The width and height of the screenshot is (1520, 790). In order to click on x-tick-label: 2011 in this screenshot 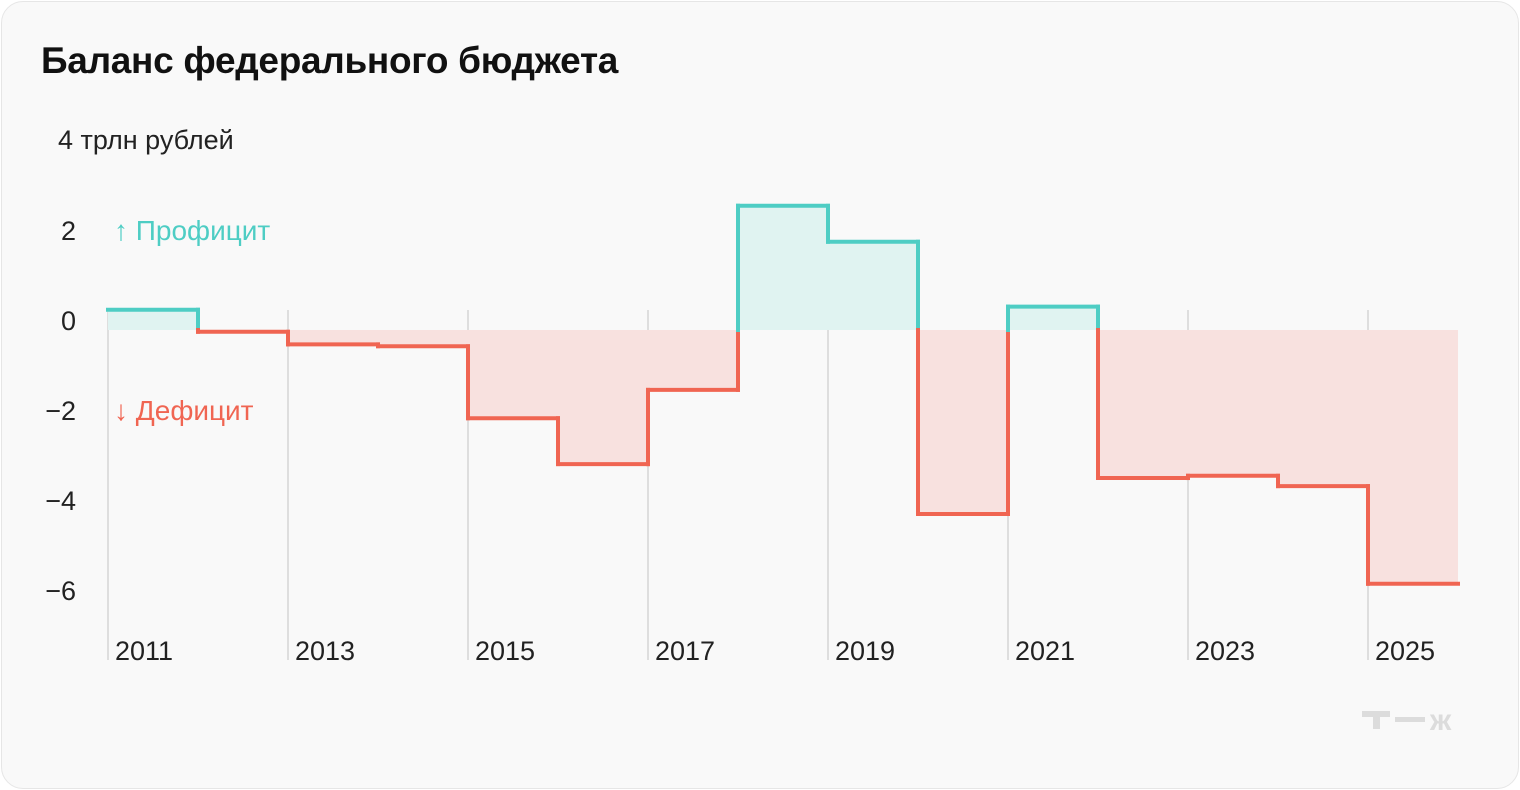, I will do `click(144, 651)`.